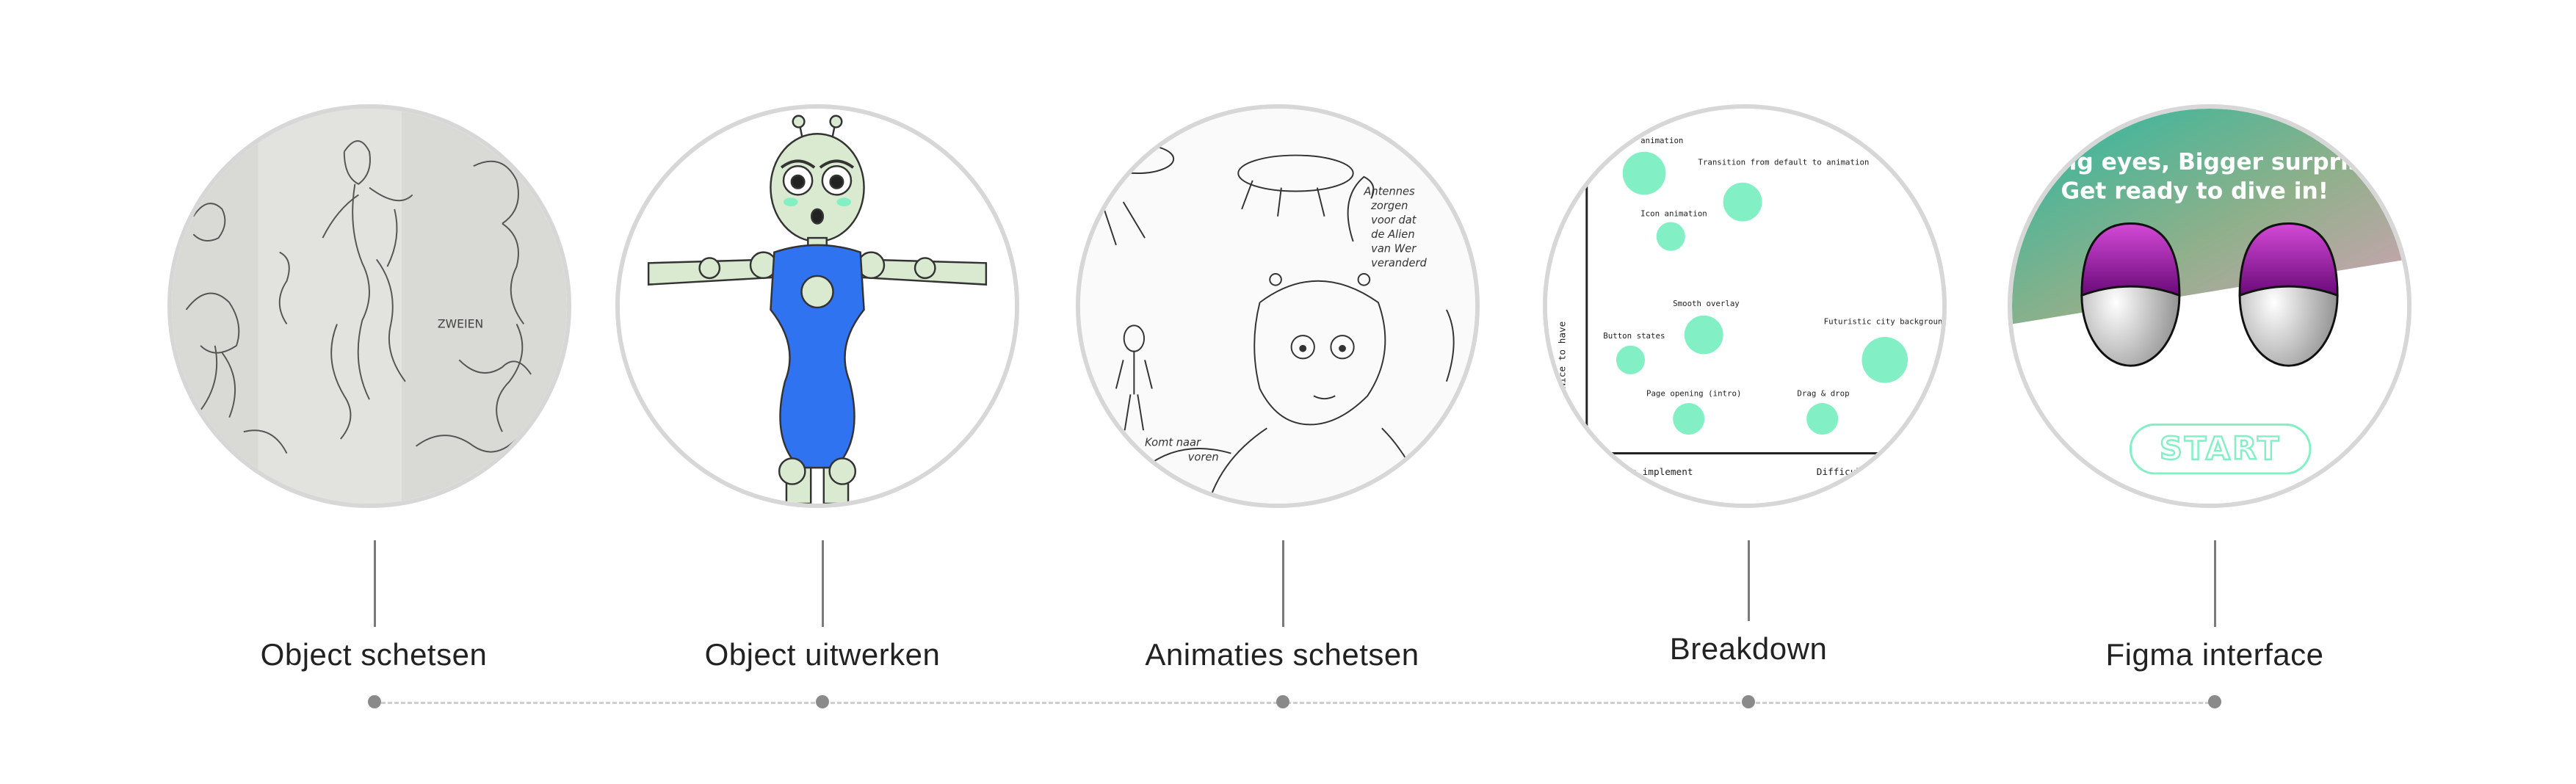  What do you see at coordinates (1673, 214) in the screenshot?
I see `breakdown-item-label: Icon animation` at bounding box center [1673, 214].